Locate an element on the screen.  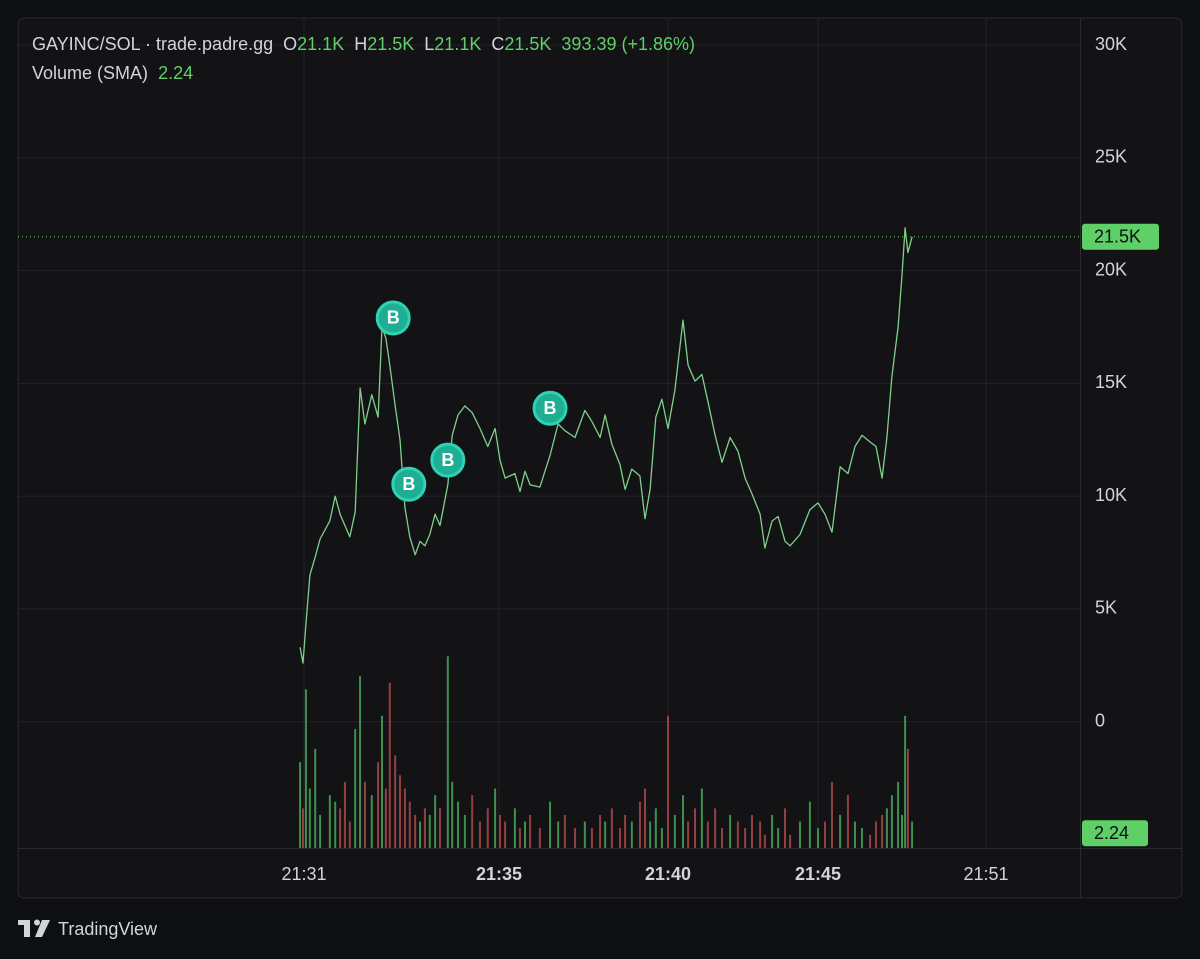
brand: TradingView is located at coordinates (108, 929).